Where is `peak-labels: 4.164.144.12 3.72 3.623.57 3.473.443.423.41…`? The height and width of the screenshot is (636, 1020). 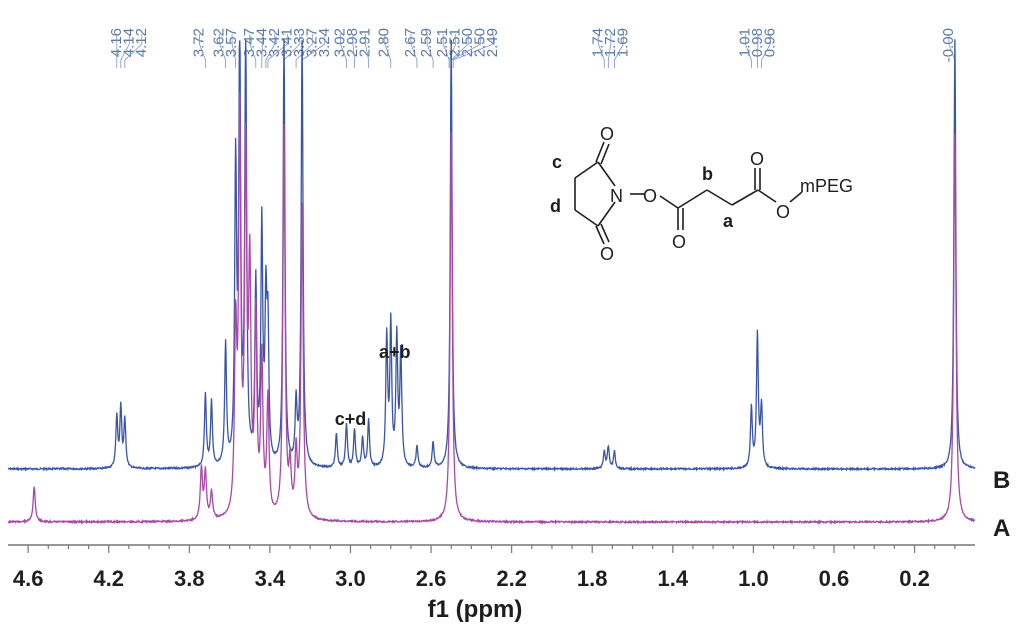 peak-labels: 4.164.144.12 3.72 3.623.57 3.473.443.423.41… is located at coordinates (532, 48).